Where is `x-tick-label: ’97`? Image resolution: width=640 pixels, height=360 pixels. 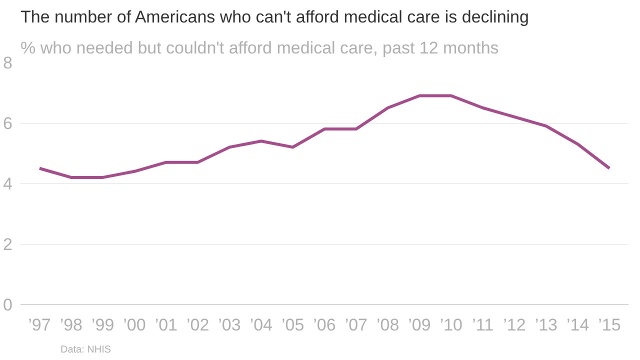
x-tick-label: ’97 is located at coordinates (39, 325).